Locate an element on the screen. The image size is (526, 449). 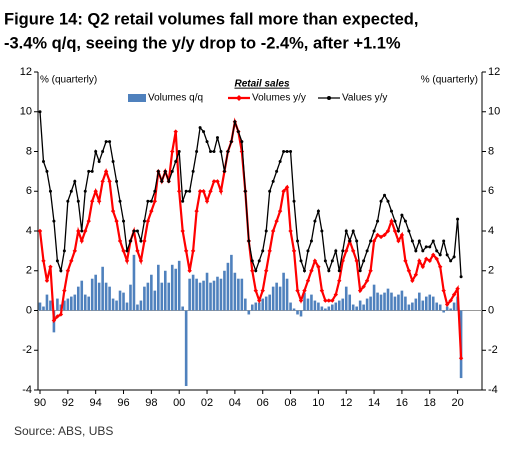
y-tick-label: 4 is located at coordinates (29, 231).